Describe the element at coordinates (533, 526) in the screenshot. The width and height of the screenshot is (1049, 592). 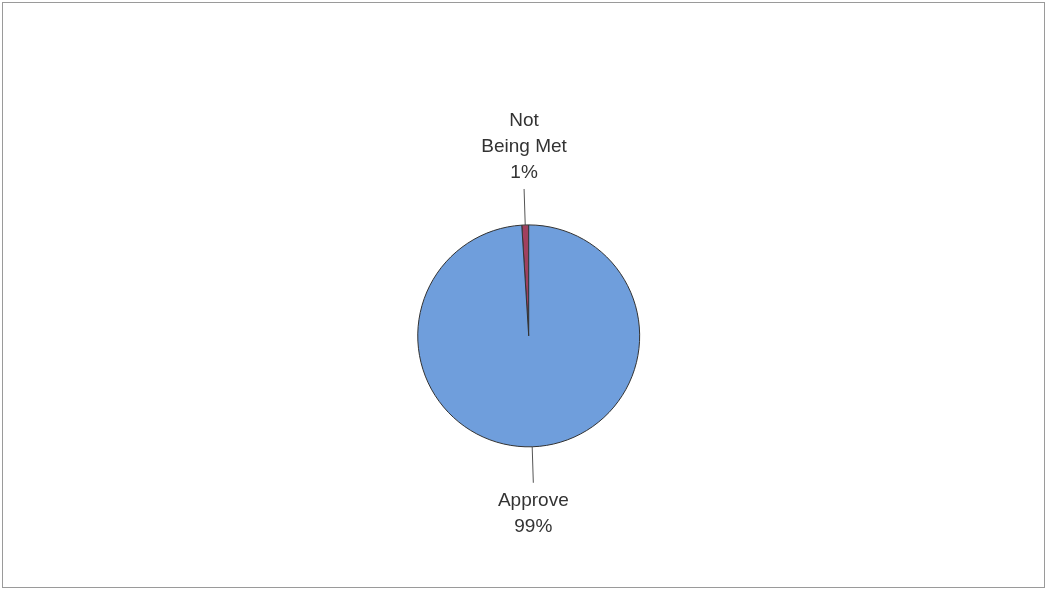
I see `data-label: 99%` at that location.